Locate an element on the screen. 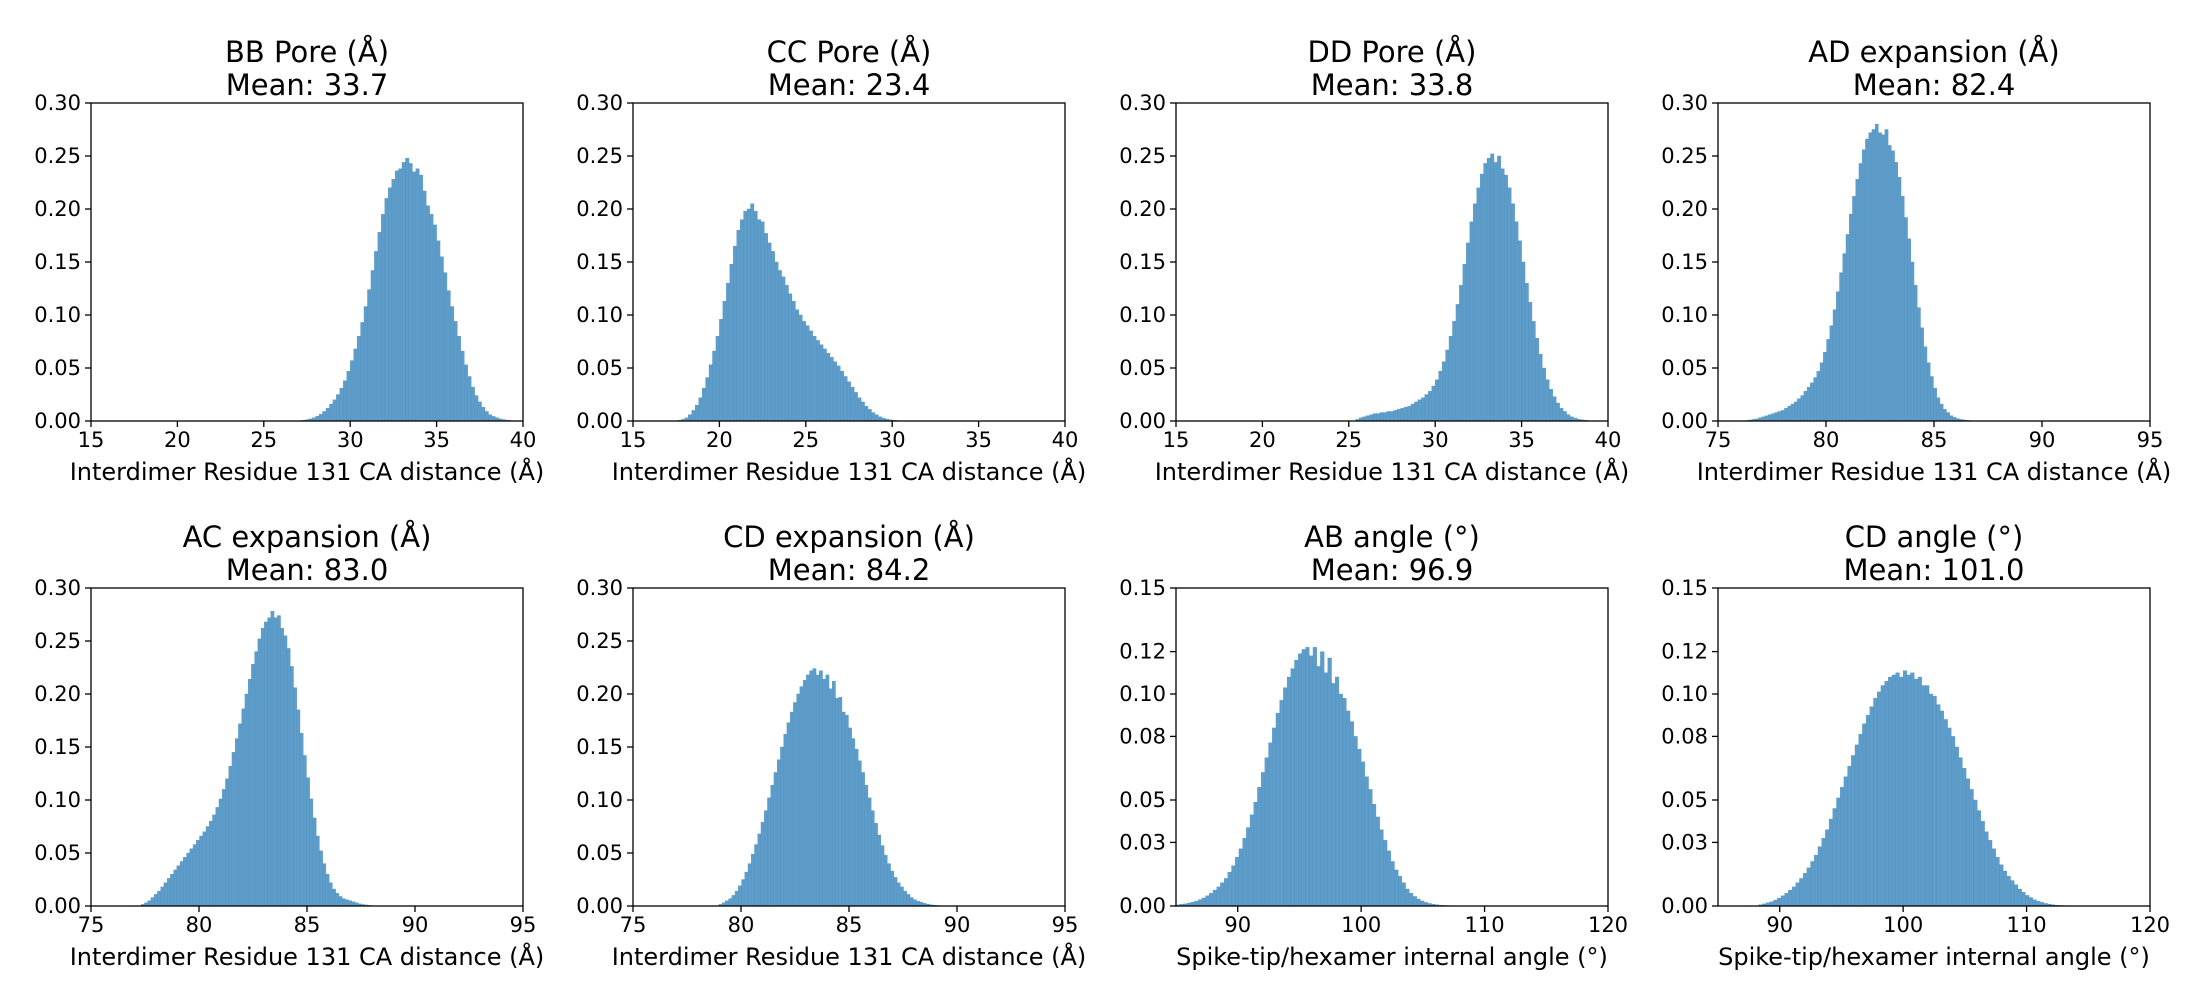 This screenshot has height=1000, width=2200. x-axis-label: Spike-tip/hexamer internal angle (°) is located at coordinates (1934, 957).